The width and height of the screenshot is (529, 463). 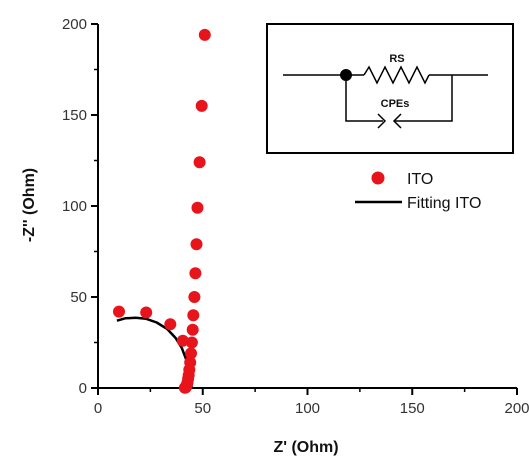 I want to click on y-axis: 0 50 100 150 200, so click(x=80, y=206).